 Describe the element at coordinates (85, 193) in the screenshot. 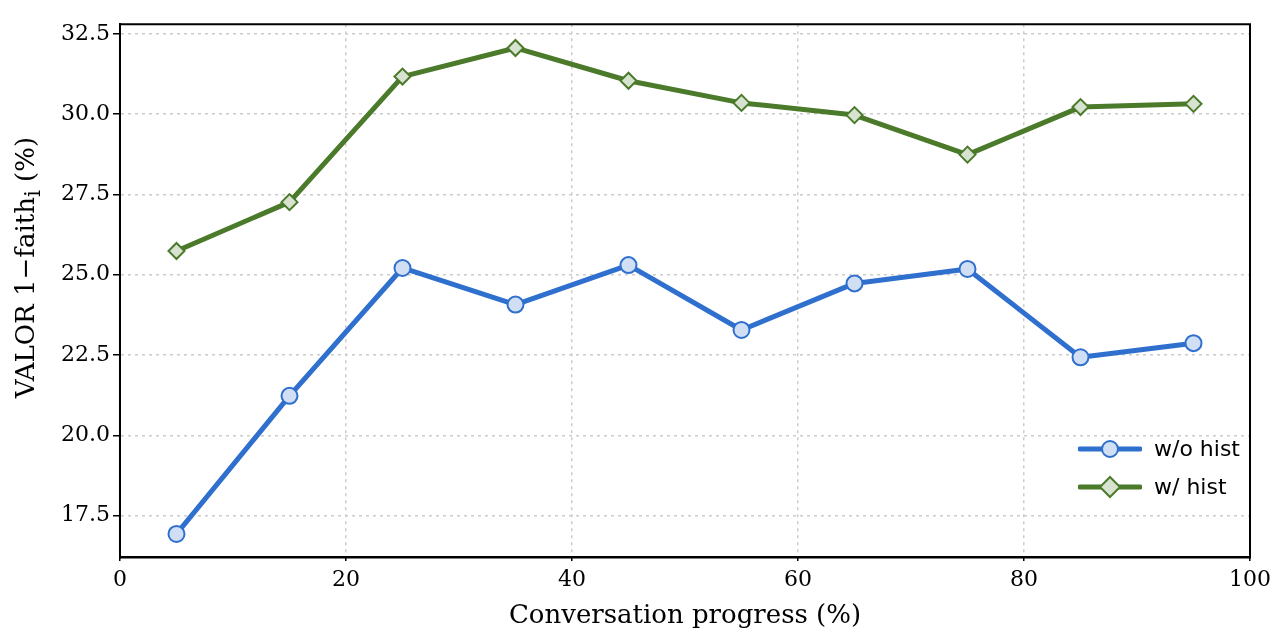

I see `y-tick-label: 27.5` at that location.